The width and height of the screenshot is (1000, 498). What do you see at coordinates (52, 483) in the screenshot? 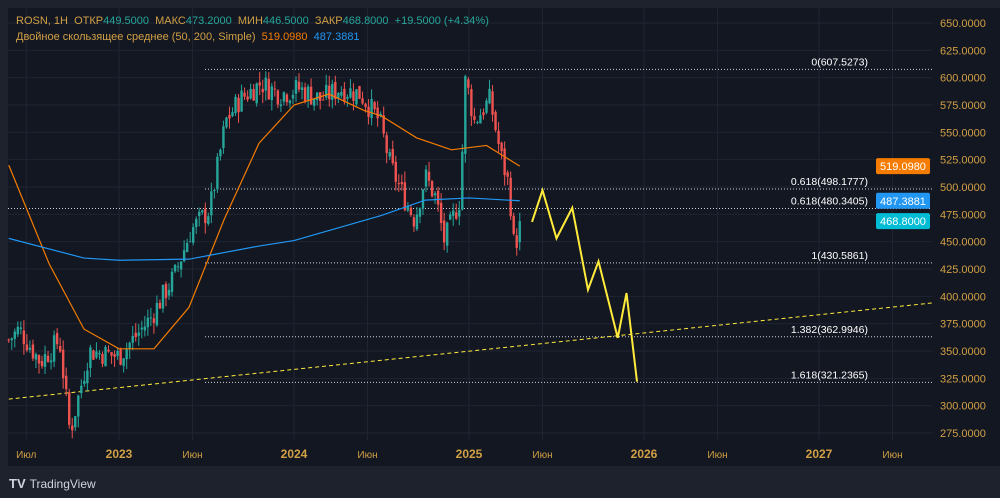
I see `tradingview-logo: TV TradingView` at bounding box center [52, 483].